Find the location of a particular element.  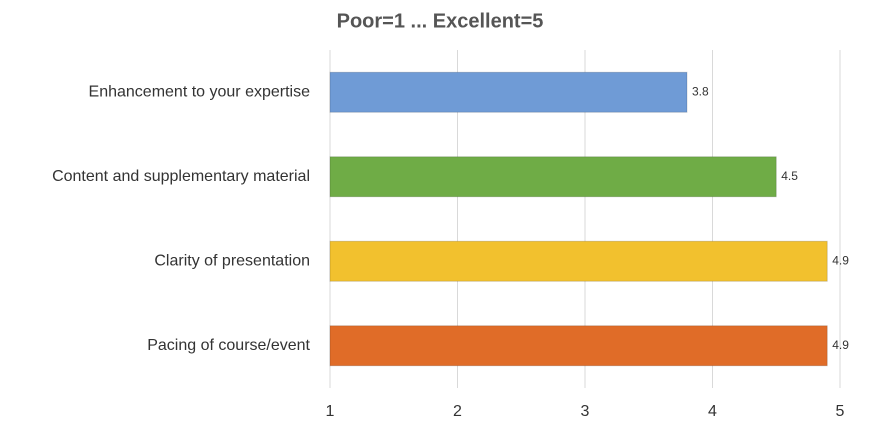

x-tick-label: 5 is located at coordinates (840, 411).